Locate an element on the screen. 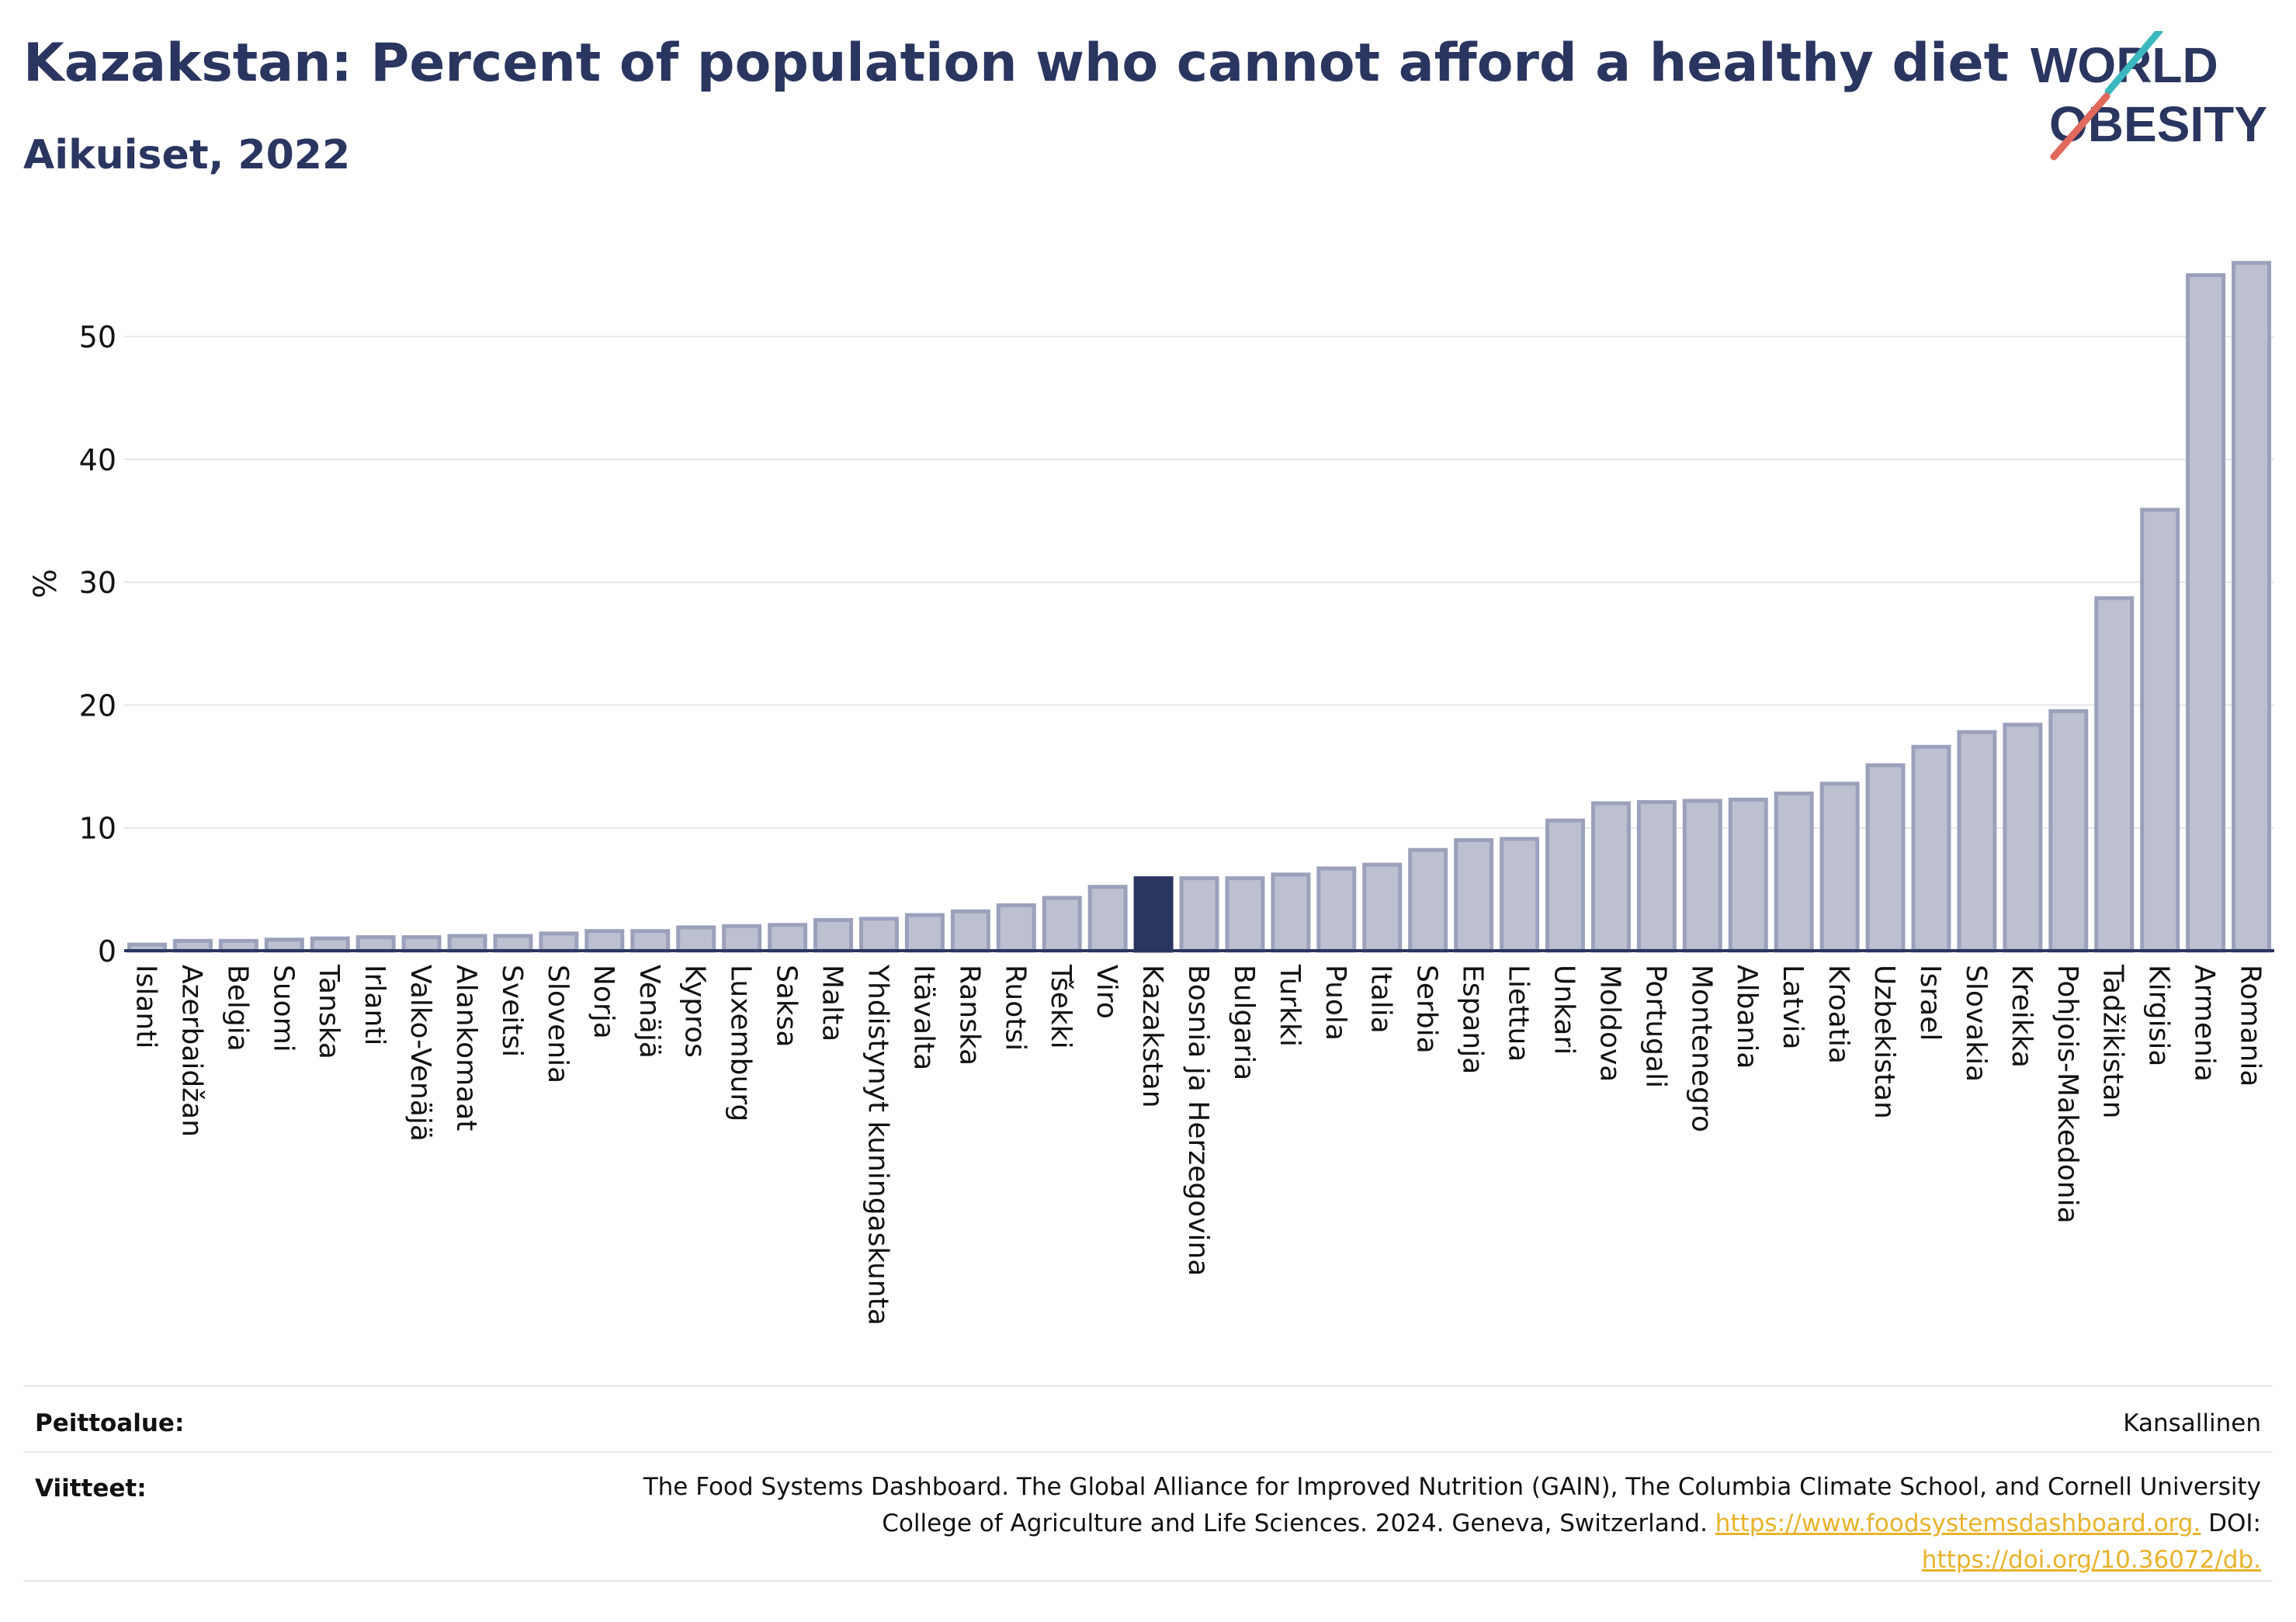  x-tick-label: Bulgaria is located at coordinates (1244, 1023).